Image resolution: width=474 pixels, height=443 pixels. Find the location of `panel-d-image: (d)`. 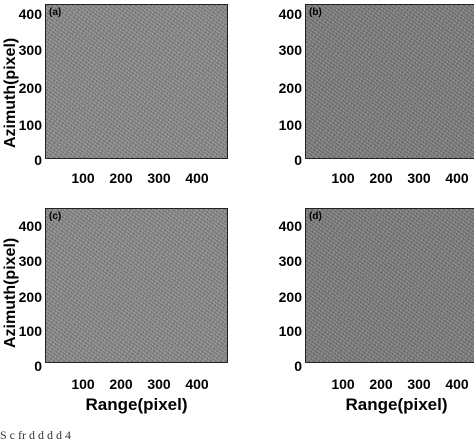

panel-d-image: (d) is located at coordinates (389, 285).